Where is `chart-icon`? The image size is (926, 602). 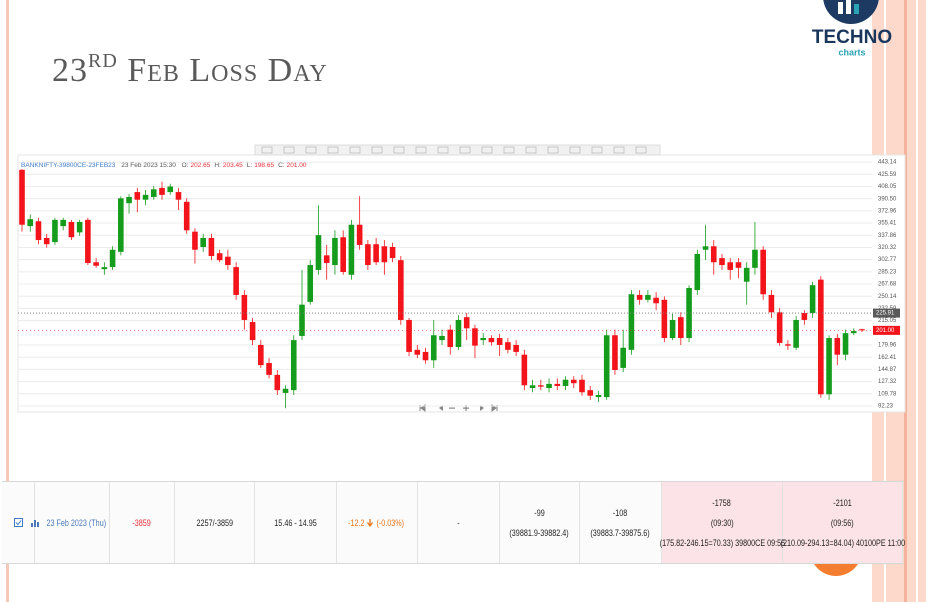
chart-icon is located at coordinates (34, 523).